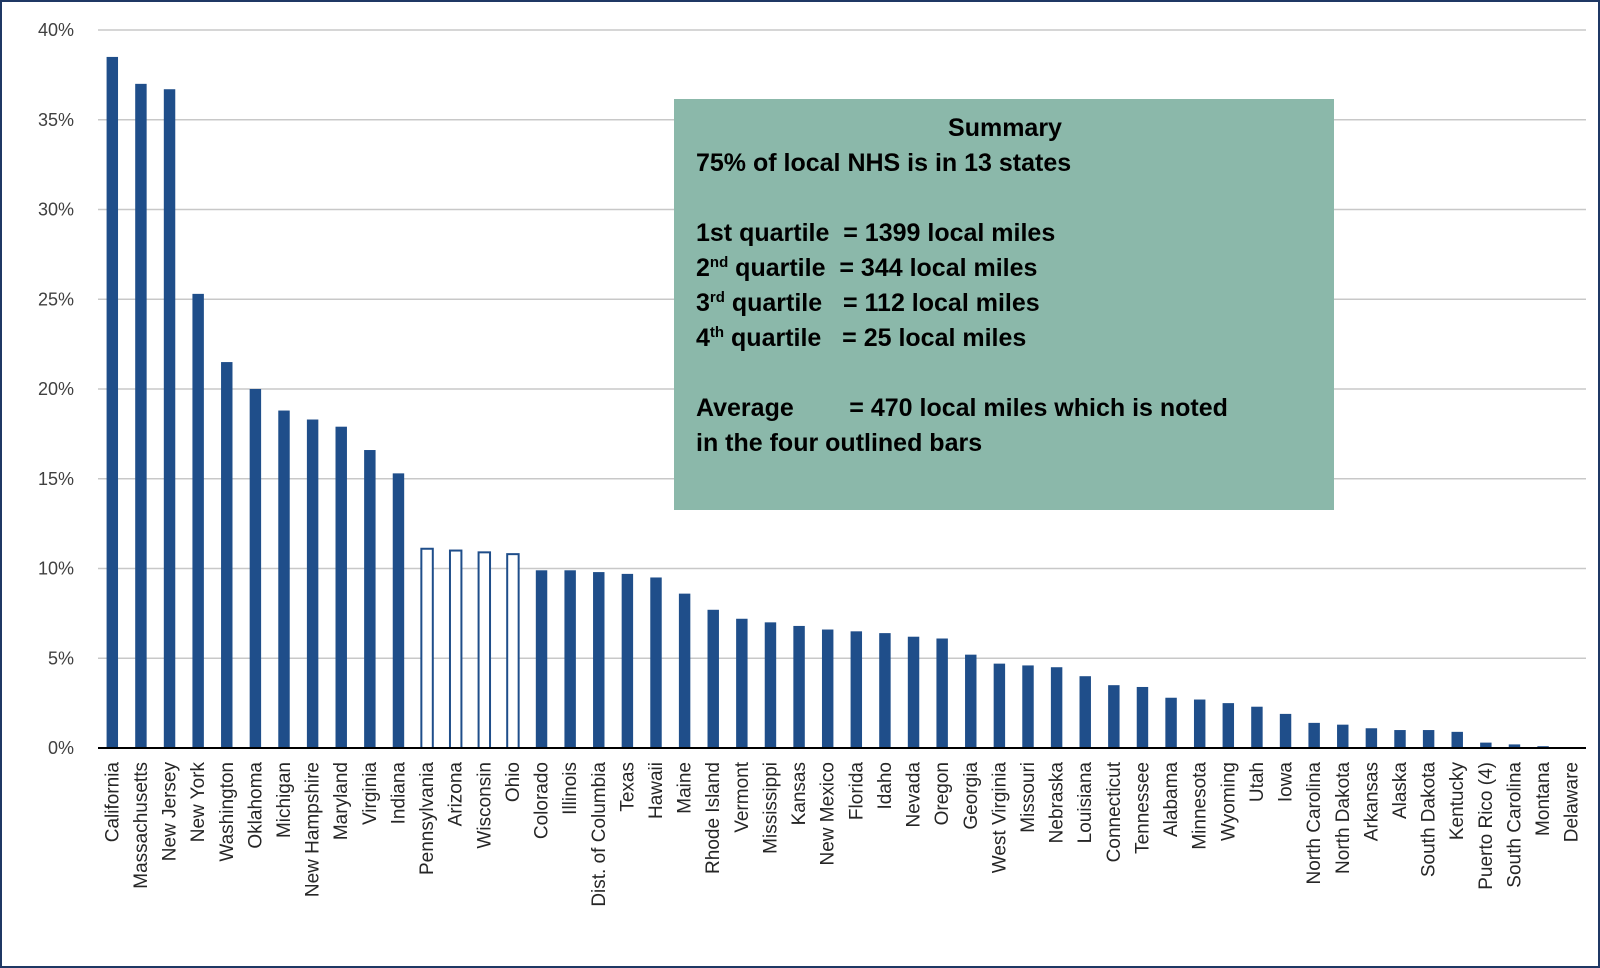 Image resolution: width=1600 pixels, height=968 pixels. I want to click on x-tick-label: Michigan, so click(284, 800).